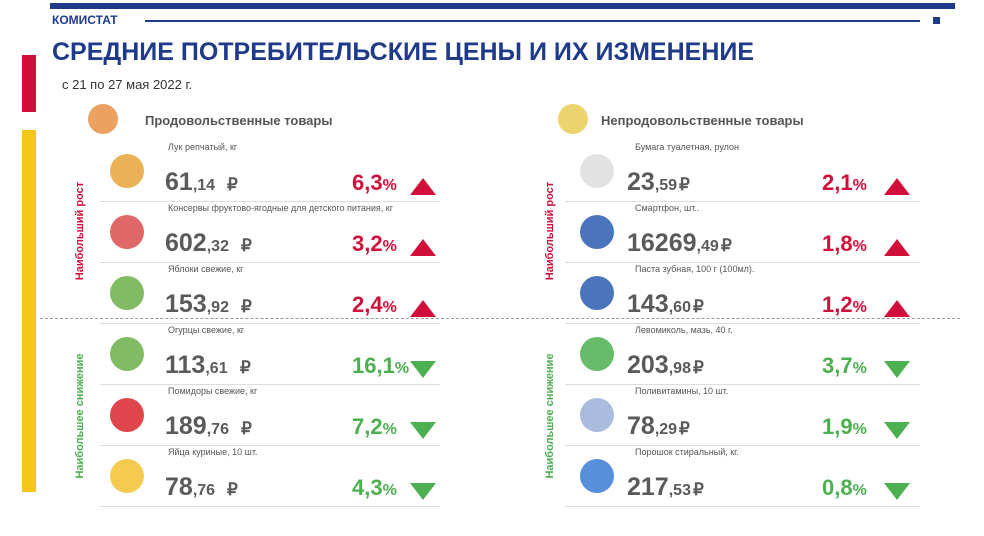 The height and width of the screenshot is (536, 984). I want to click on item-name: Яблоки свежие, кг, so click(206, 269).